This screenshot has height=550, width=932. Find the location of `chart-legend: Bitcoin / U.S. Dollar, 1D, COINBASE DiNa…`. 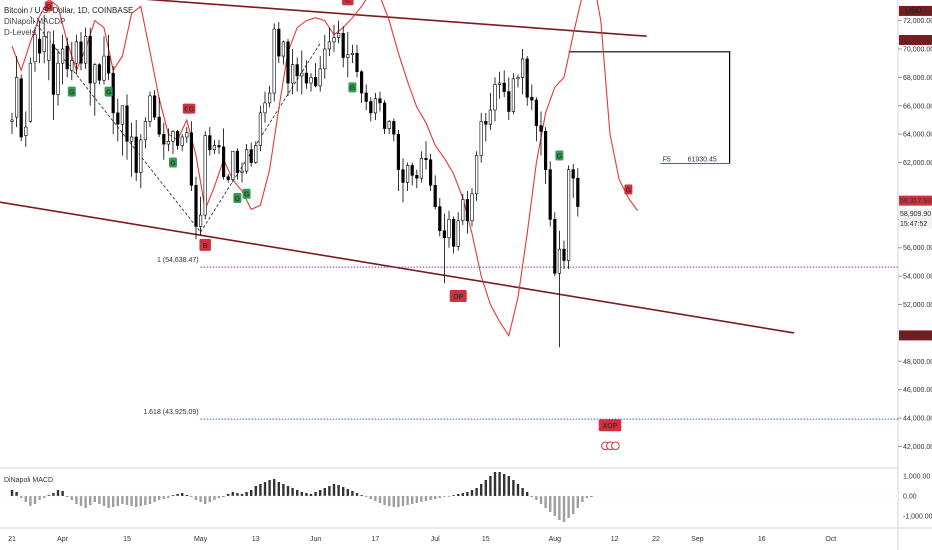

chart-legend: Bitcoin / U.S. Dollar, 1D, COINBASE DiNa… is located at coordinates (68, 21).